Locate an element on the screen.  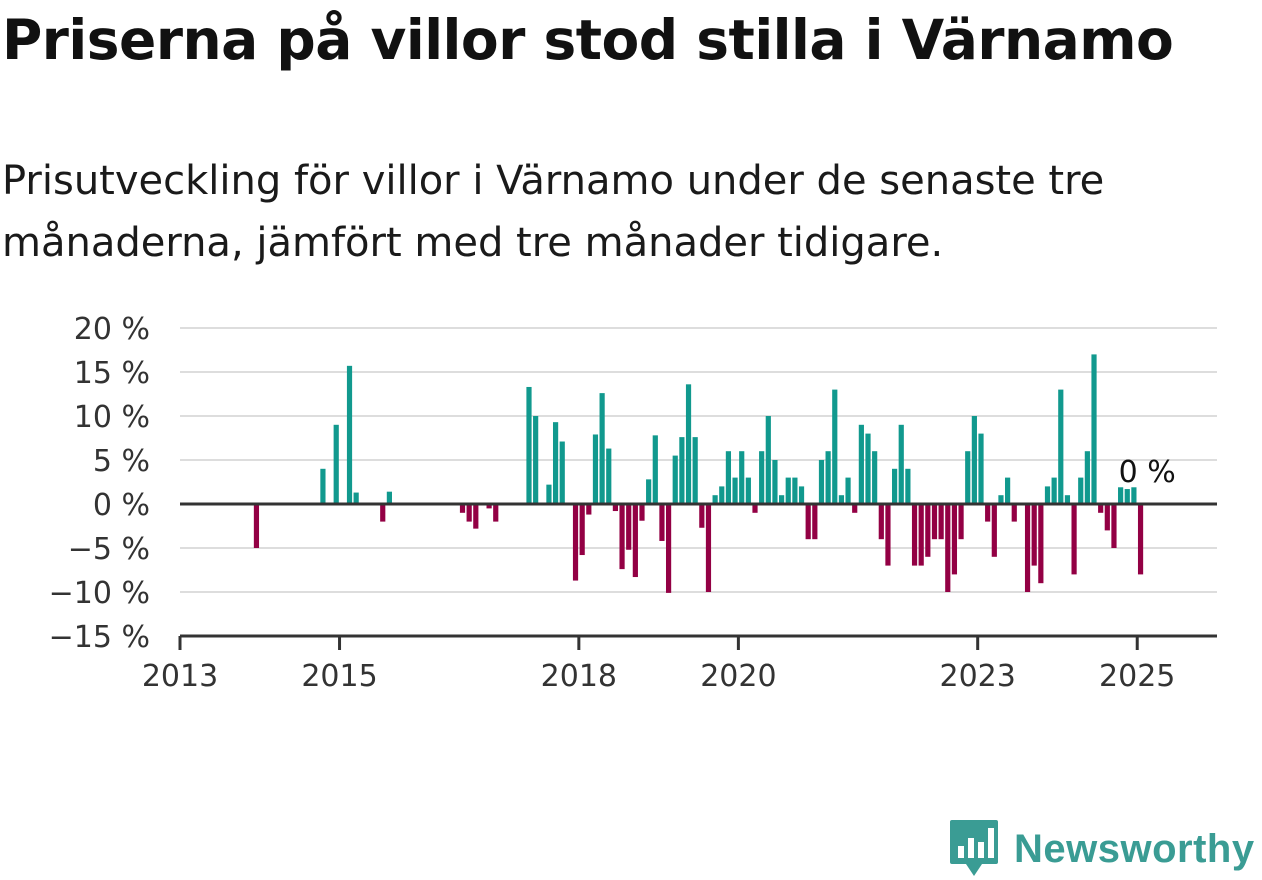
x-tick-label: 2023 is located at coordinates (978, 676).